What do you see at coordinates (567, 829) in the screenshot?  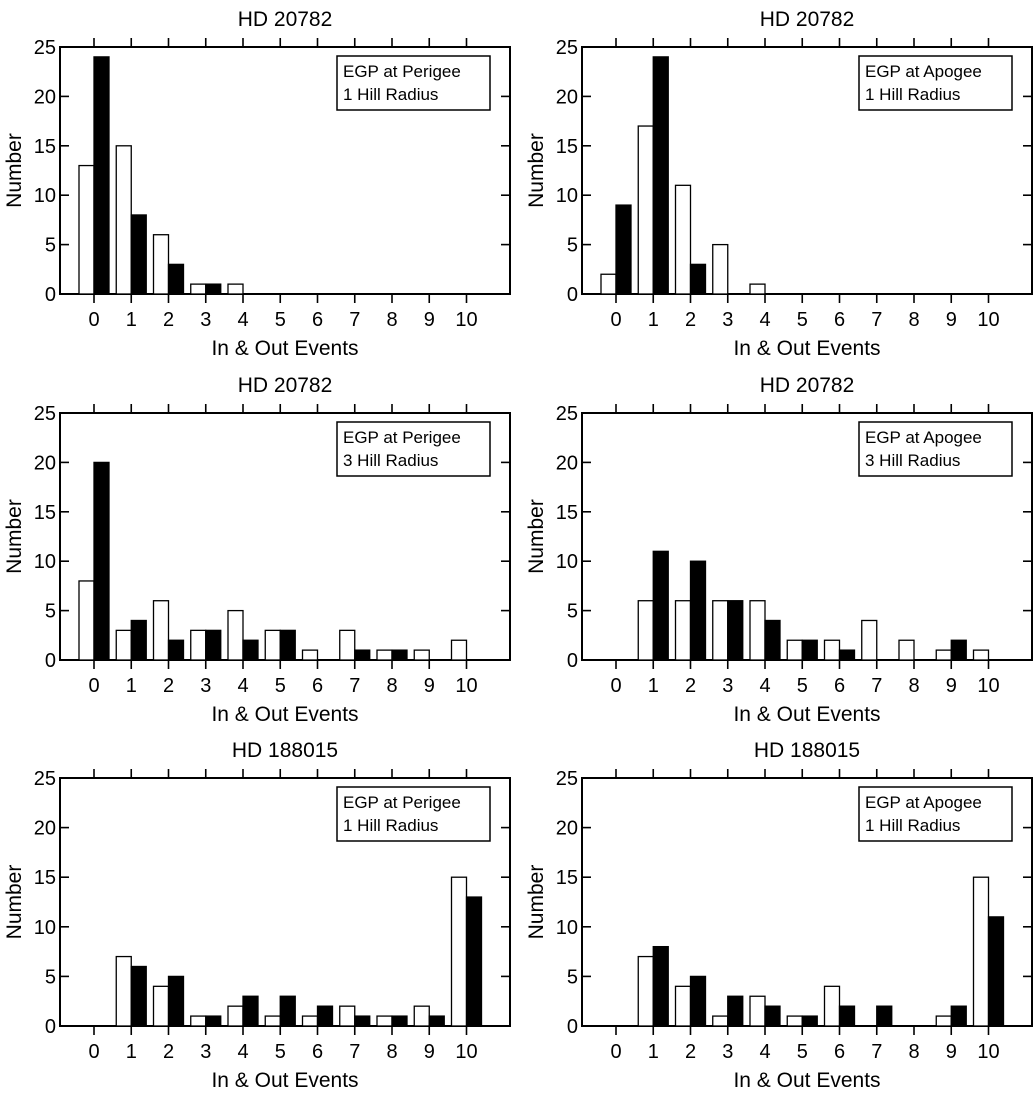 I see `y-tick-label: 20` at bounding box center [567, 829].